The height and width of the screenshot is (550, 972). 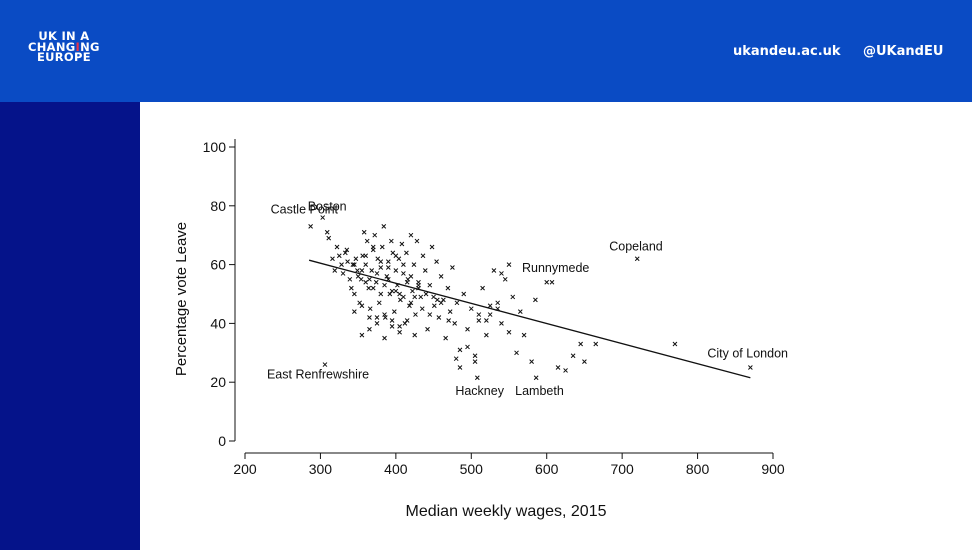 I want to click on uk-in-a-changing-europe-logo: UK IN A CHANGING EUROPE, so click(x=64, y=47).